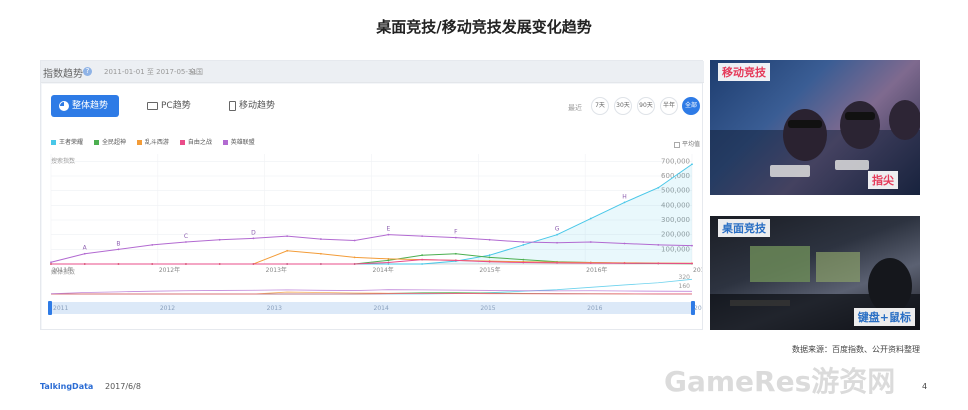 This screenshot has height=410, width=968. I want to click on time-button-all: 全部, so click(691, 106).